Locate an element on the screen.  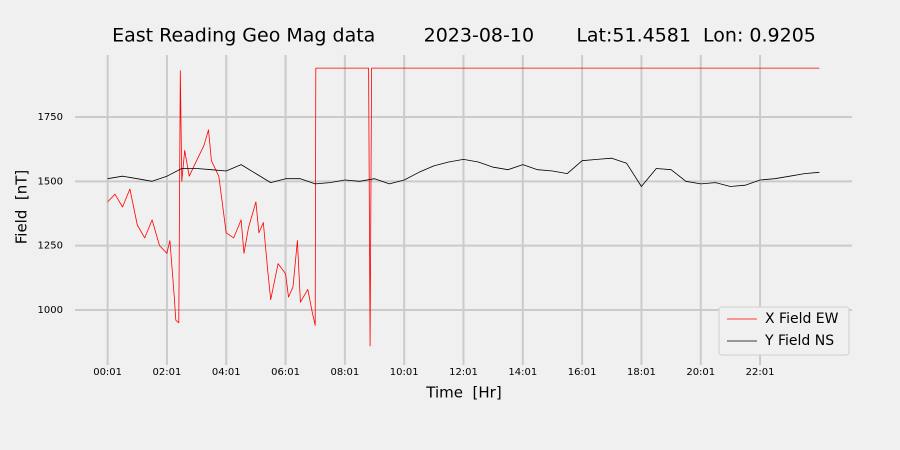
x-tick-label: 02:01 is located at coordinates (167, 372).